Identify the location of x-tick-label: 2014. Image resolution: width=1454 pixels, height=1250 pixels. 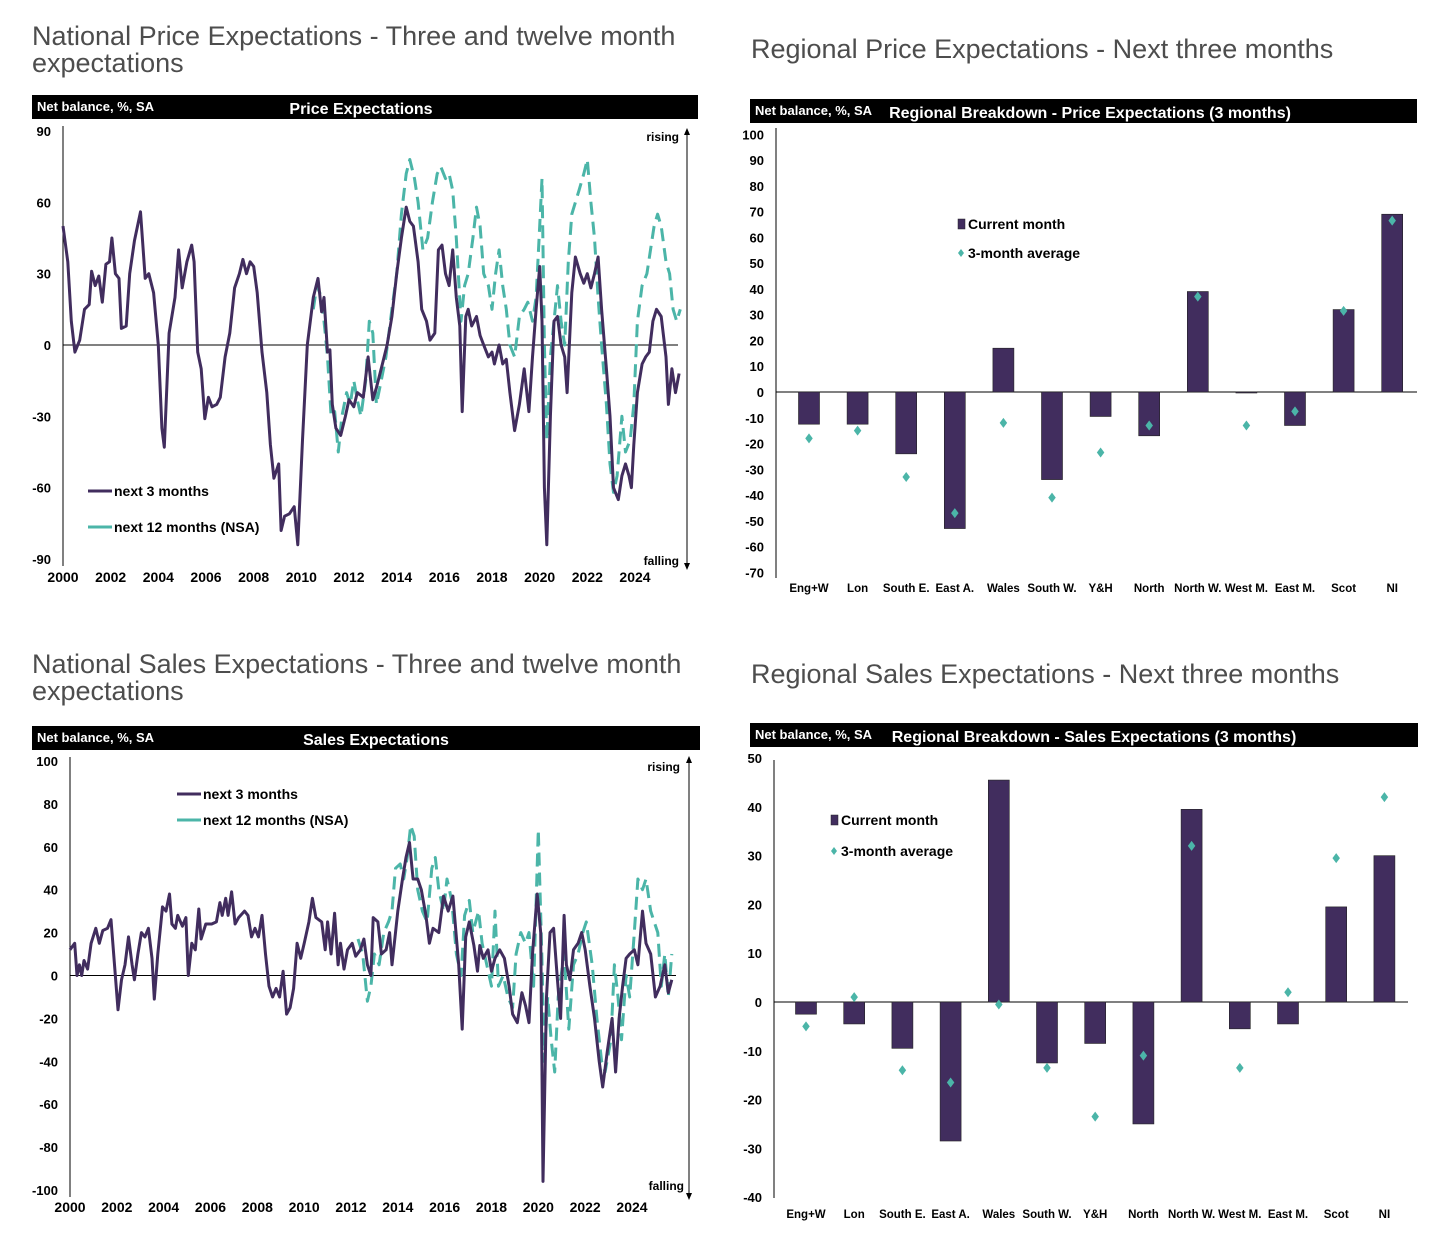
(396, 577).